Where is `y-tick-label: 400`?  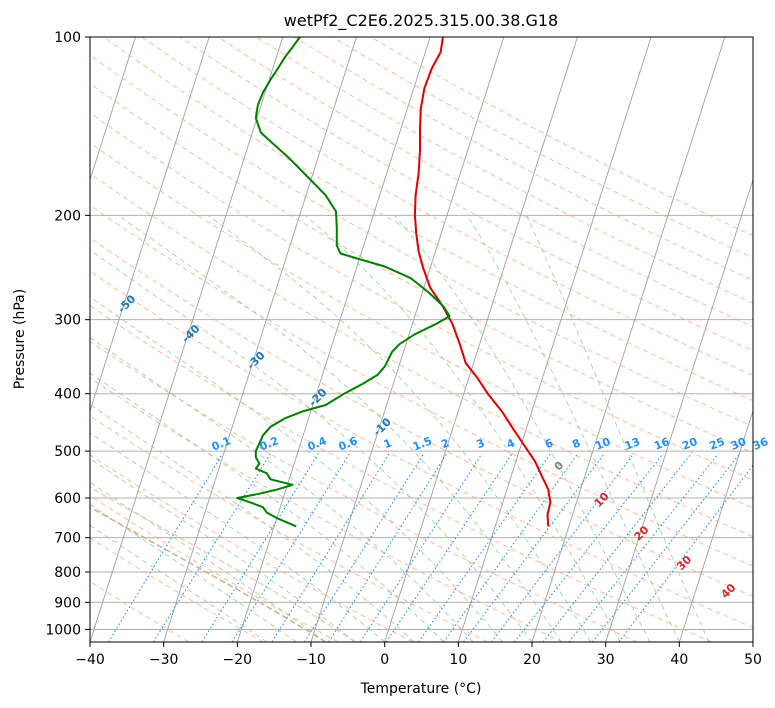
y-tick-label: 400 is located at coordinates (67, 395).